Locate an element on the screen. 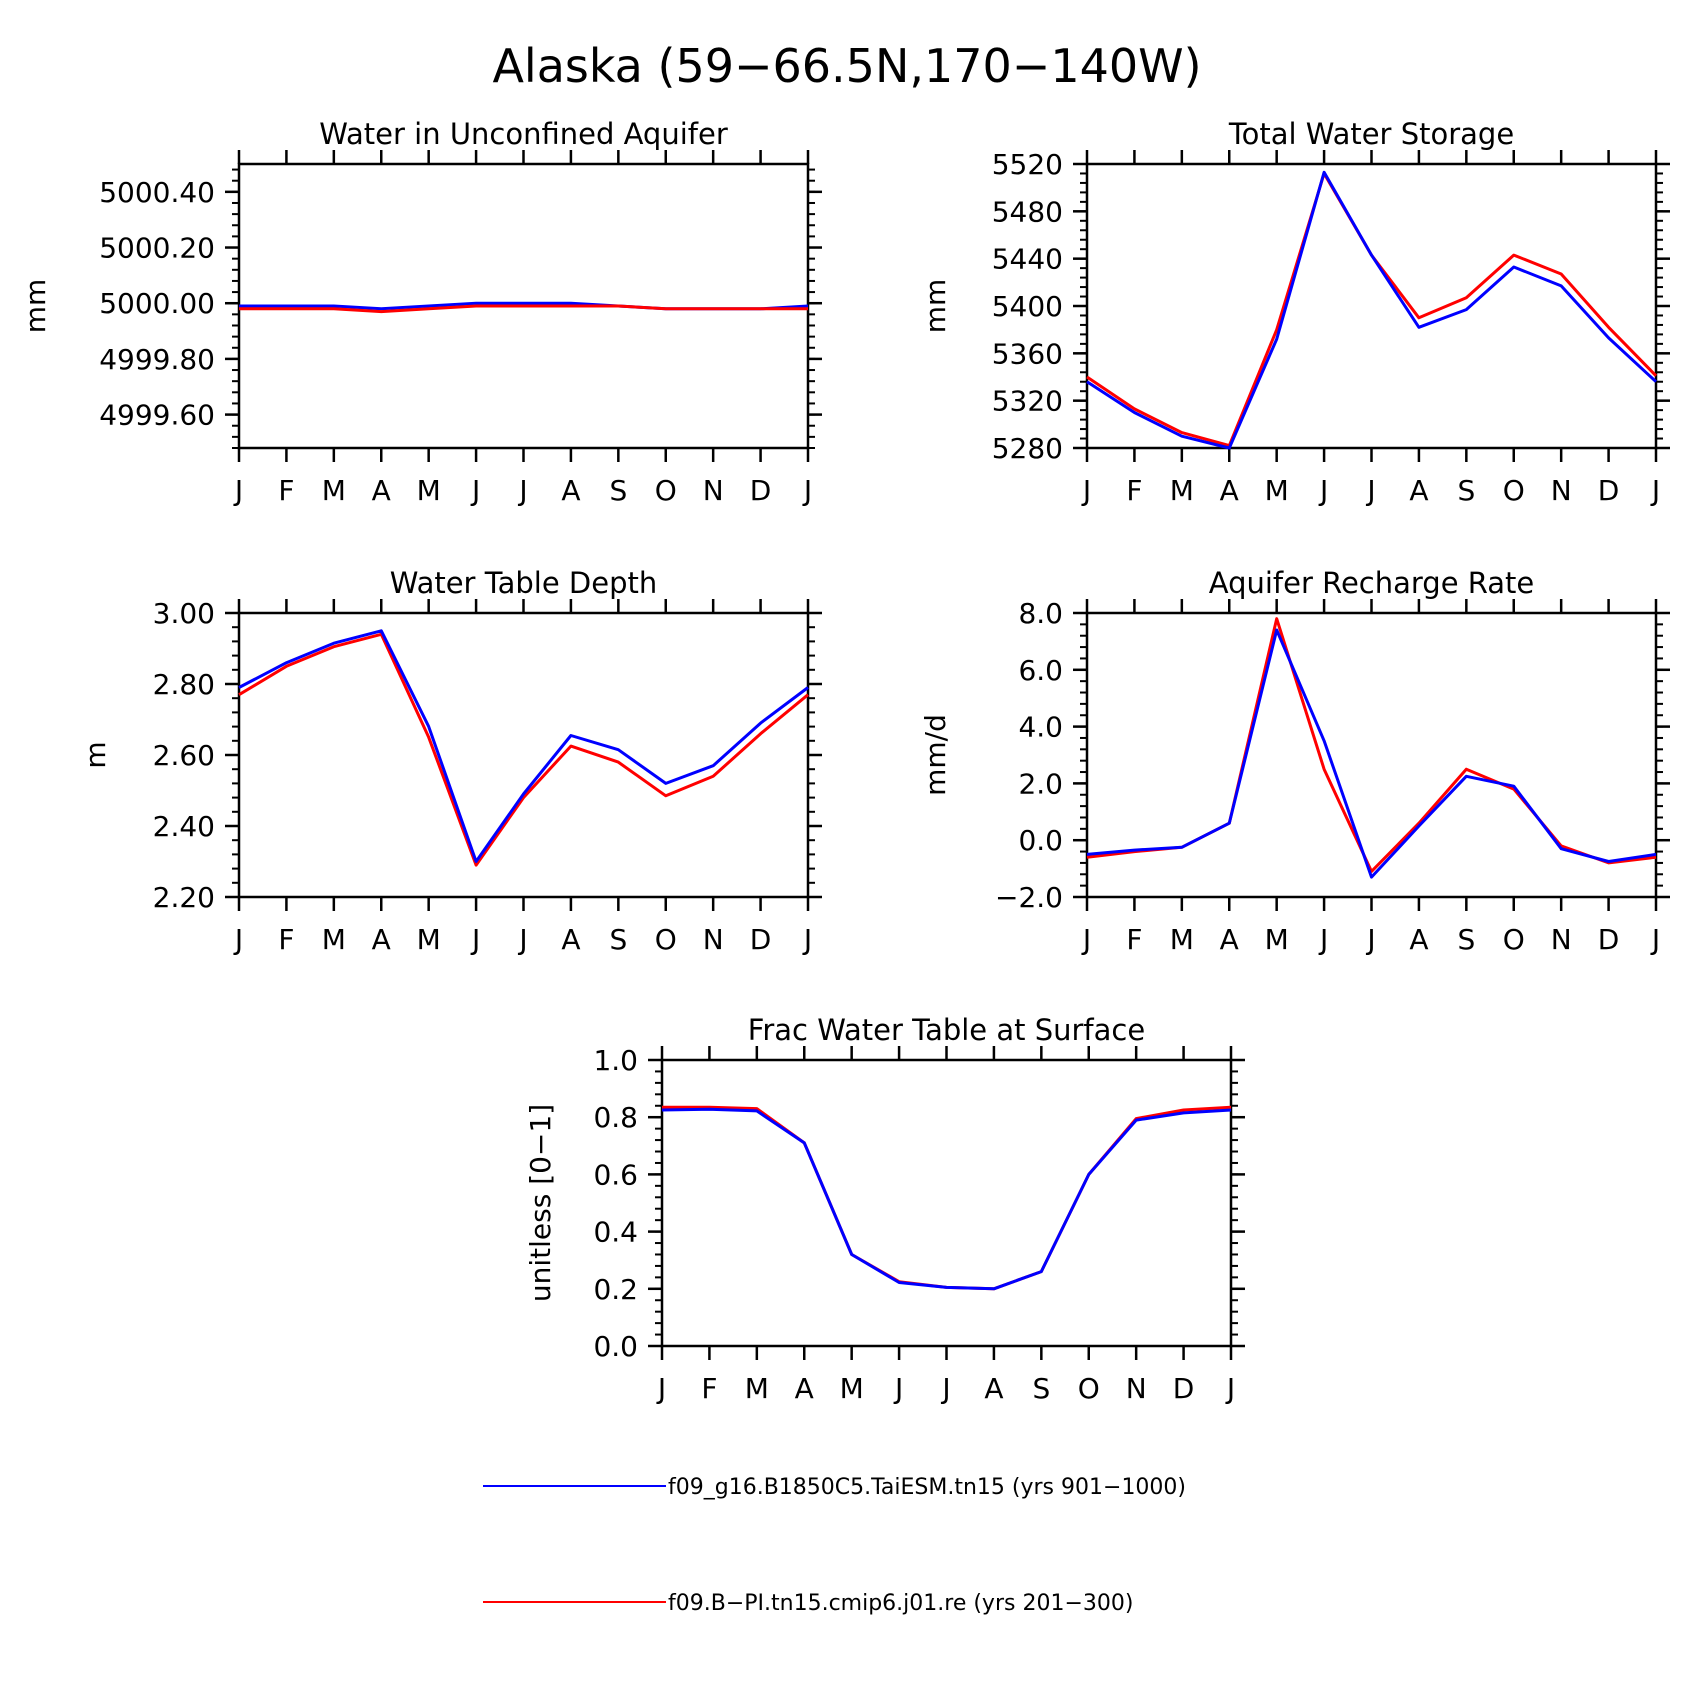 The width and height of the screenshot is (1695, 1695). y-tick-label: 4999.60 is located at coordinates (157, 415).